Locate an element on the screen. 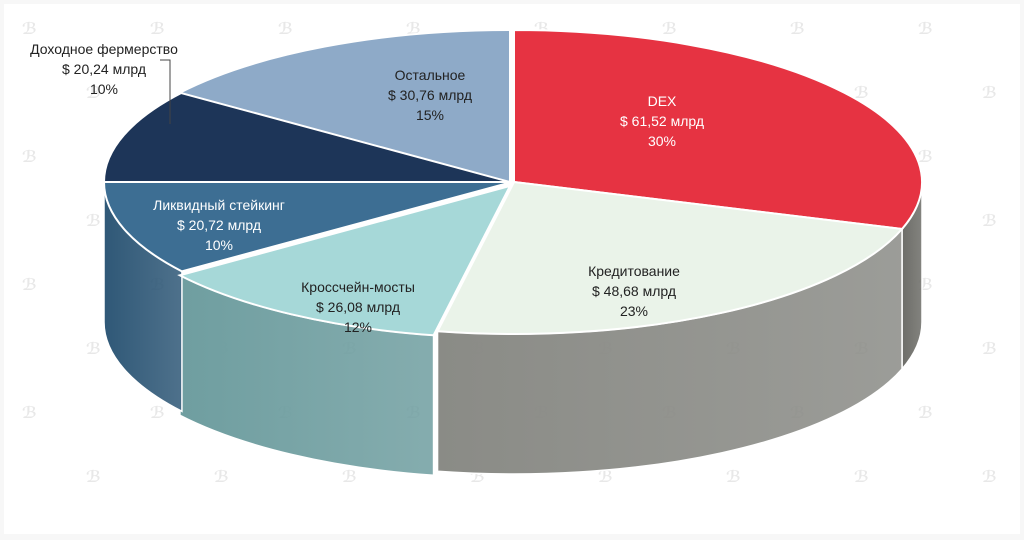 Image resolution: width=1024 pixels, height=540 pixels. leader-line is located at coordinates (165, 91).